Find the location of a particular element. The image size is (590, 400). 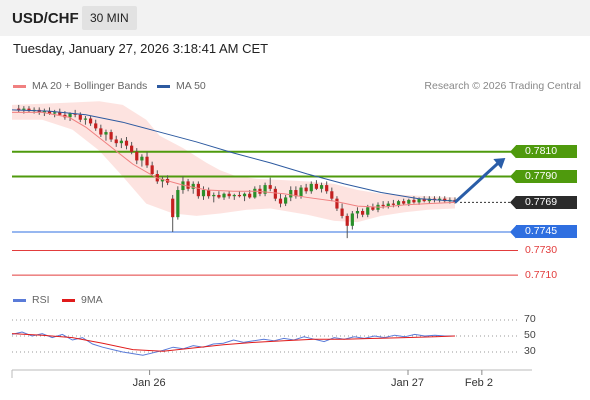

legend-ma50-swatch is located at coordinates (163, 86).